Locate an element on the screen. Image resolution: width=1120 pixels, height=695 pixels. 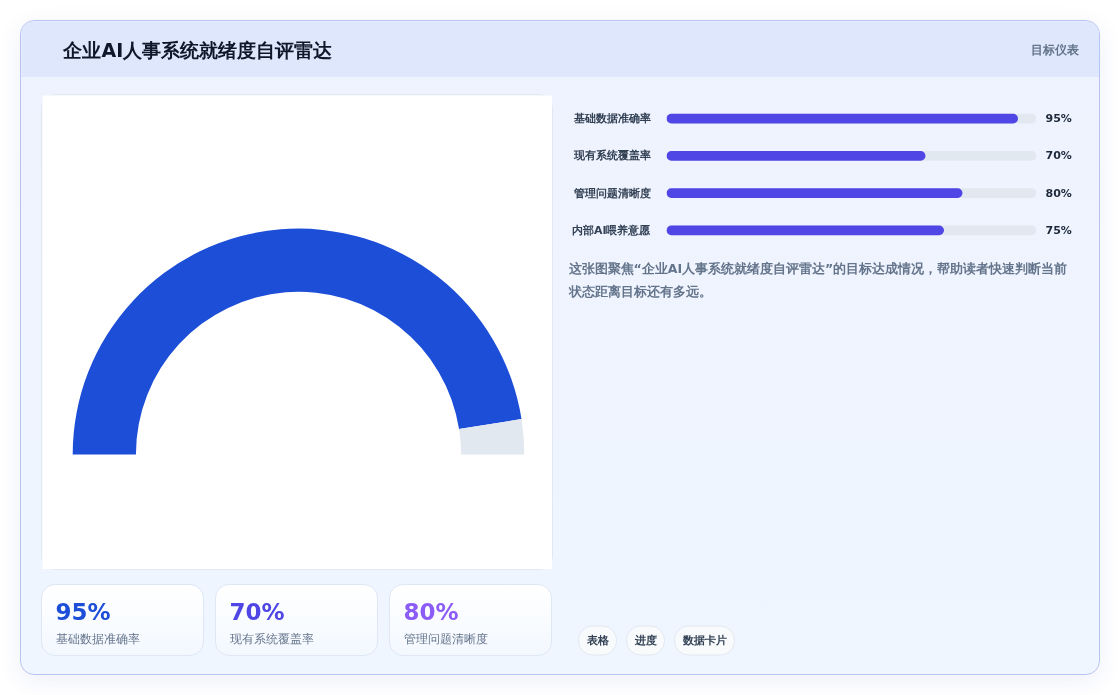
y-tick-label: 内部AI喂养意愿 is located at coordinates (611, 230).